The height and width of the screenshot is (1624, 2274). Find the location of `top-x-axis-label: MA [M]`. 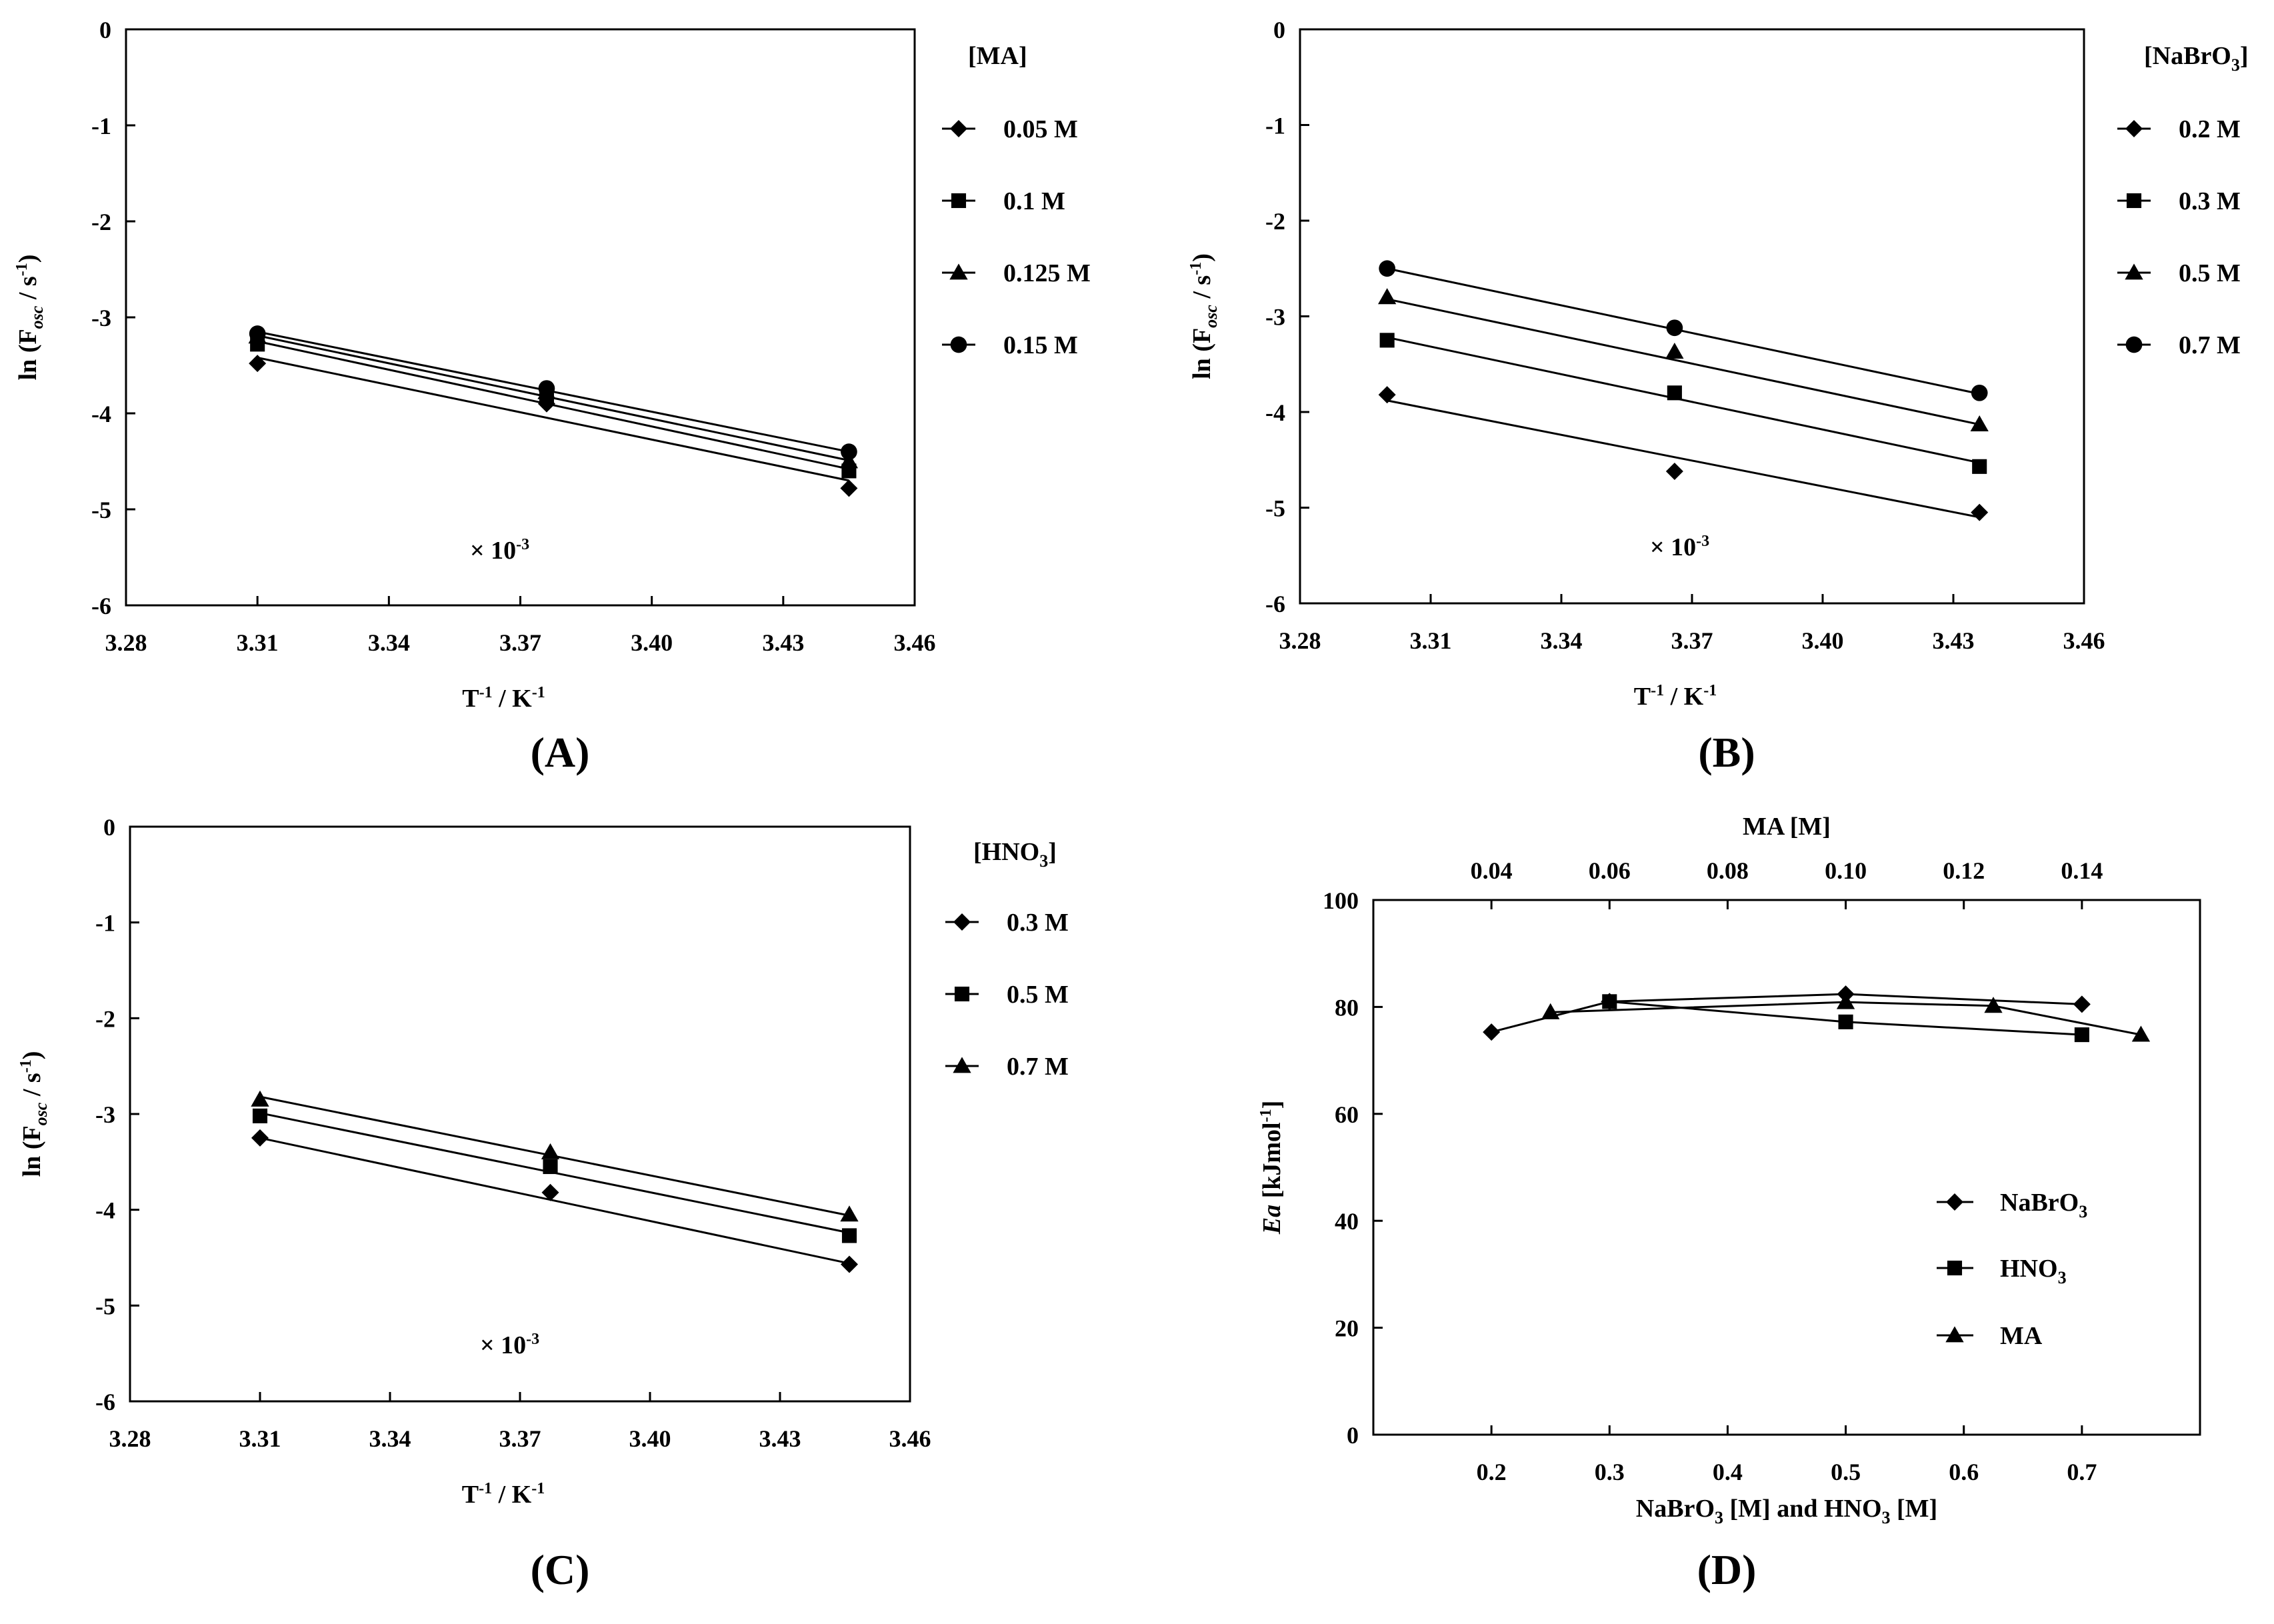

top-x-axis-label: MA [M] is located at coordinates (1787, 827).